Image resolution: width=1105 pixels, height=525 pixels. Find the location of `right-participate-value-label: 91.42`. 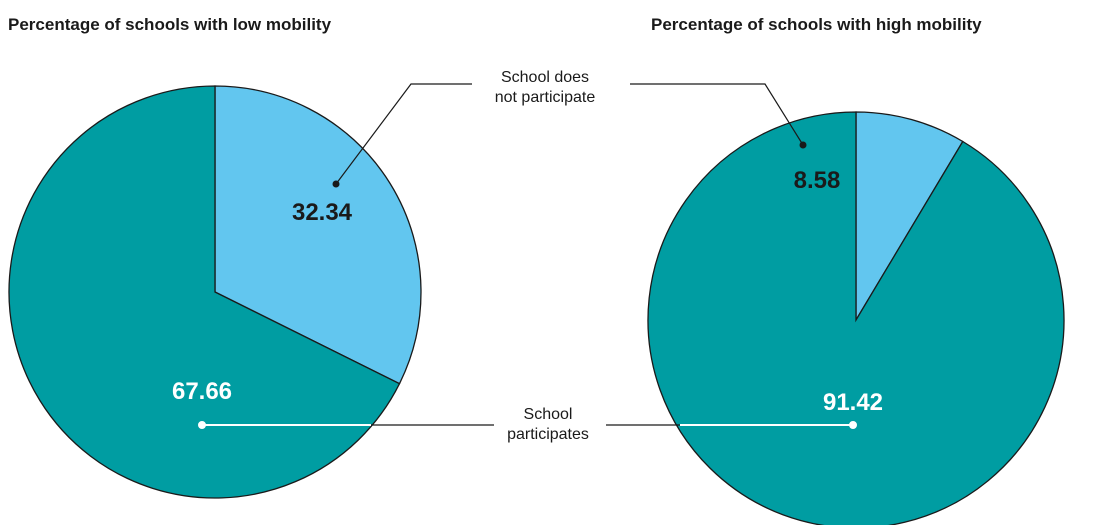

right-participate-value-label: 91.42 is located at coordinates (853, 402).